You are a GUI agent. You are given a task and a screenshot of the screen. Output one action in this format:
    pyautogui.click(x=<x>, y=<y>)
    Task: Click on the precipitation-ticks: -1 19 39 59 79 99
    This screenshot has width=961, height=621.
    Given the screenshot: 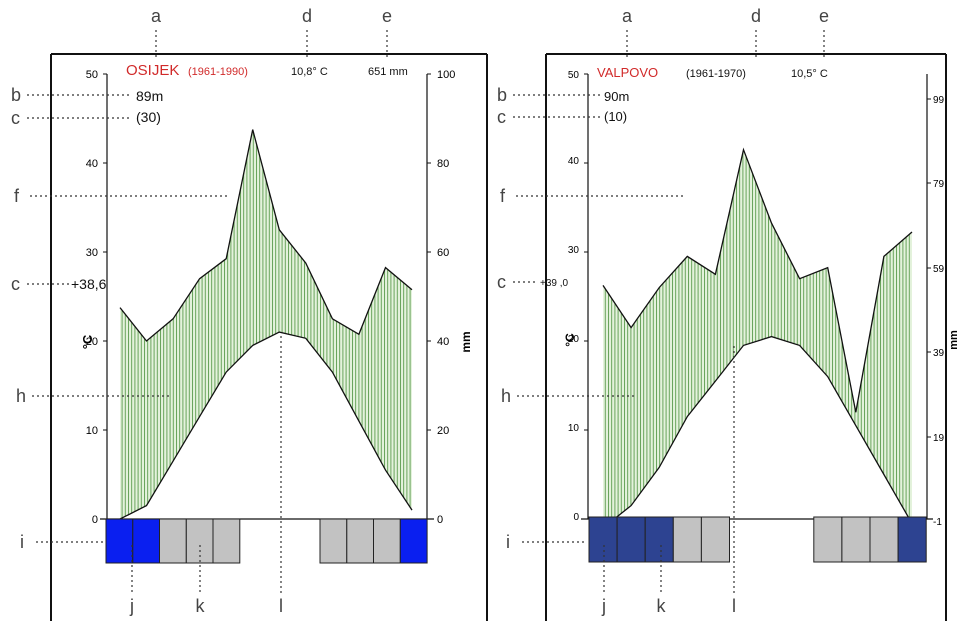 What is the action you would take?
    pyautogui.click(x=939, y=311)
    